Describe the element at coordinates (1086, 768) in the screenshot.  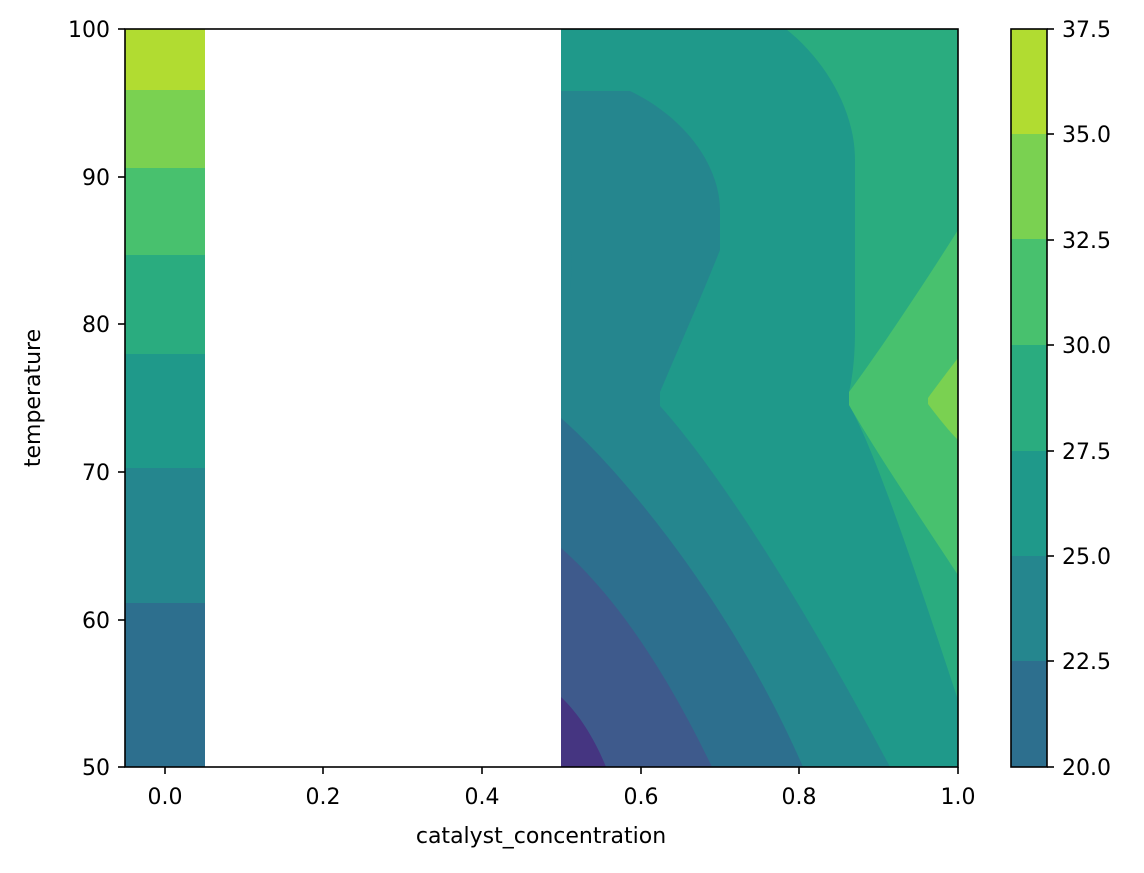
I see `colorbar-tick-label: 20.0` at that location.